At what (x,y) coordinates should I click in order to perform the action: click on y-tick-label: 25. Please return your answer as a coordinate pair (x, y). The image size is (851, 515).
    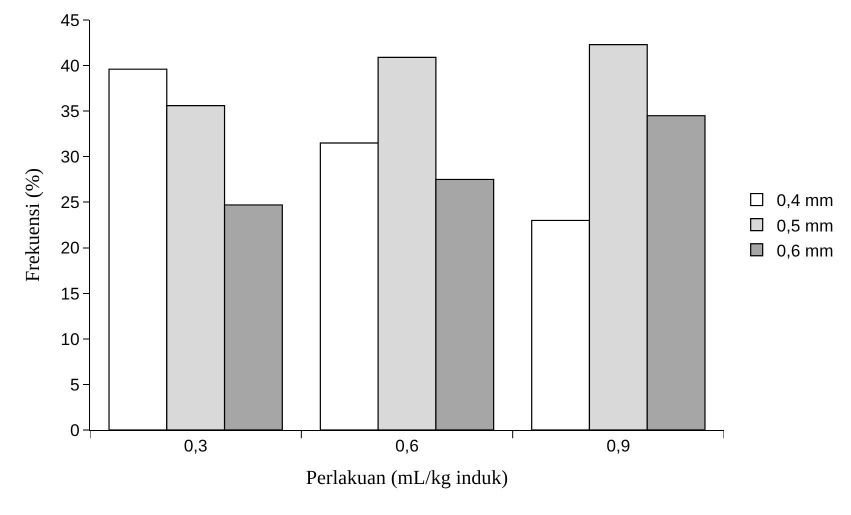
    Looking at the image, I should click on (70, 202).